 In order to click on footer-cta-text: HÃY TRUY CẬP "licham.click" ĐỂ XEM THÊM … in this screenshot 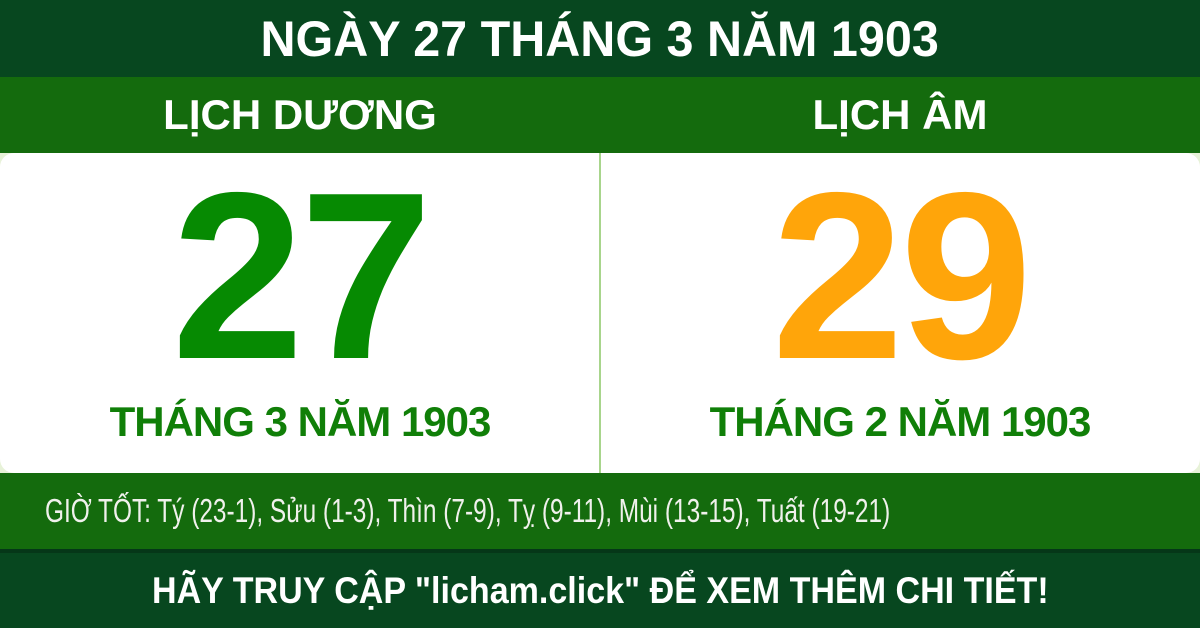, I will do `click(600, 590)`.